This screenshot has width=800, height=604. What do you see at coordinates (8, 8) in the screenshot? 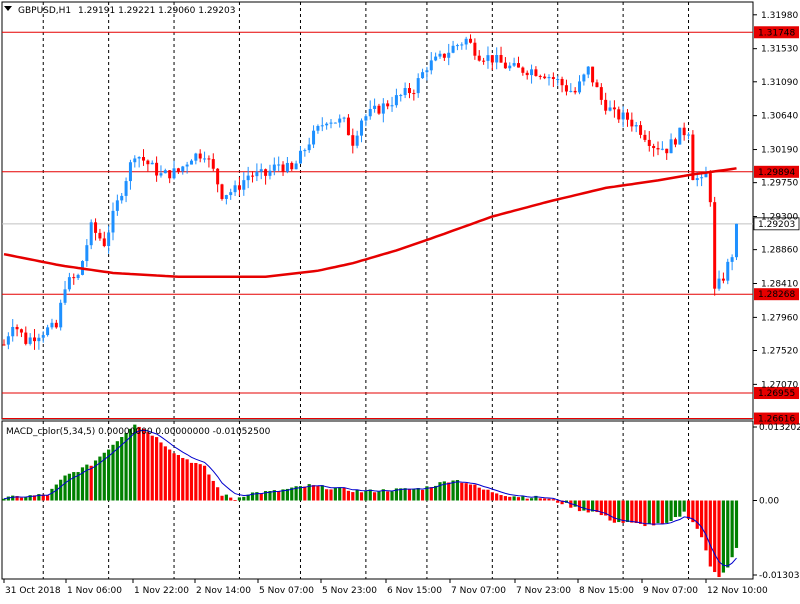
I see `triangle-down-icon` at bounding box center [8, 8].